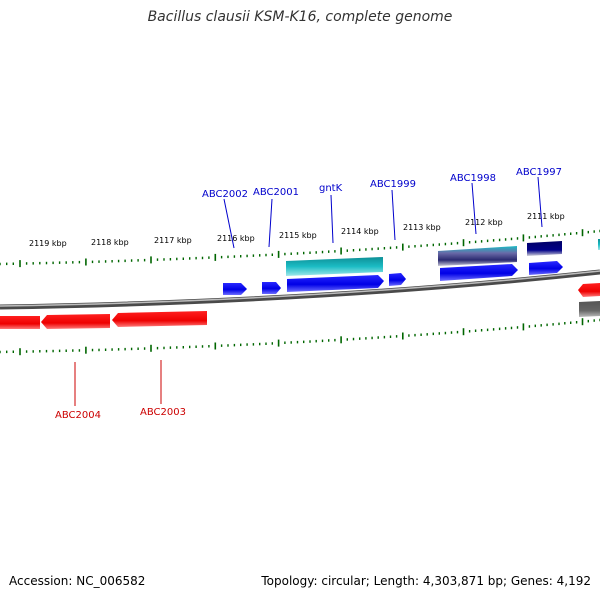 This screenshot has height=600, width=600. Describe the element at coordinates (110, 242) in the screenshot. I see `kbp-label: 2118 kbp` at that location.